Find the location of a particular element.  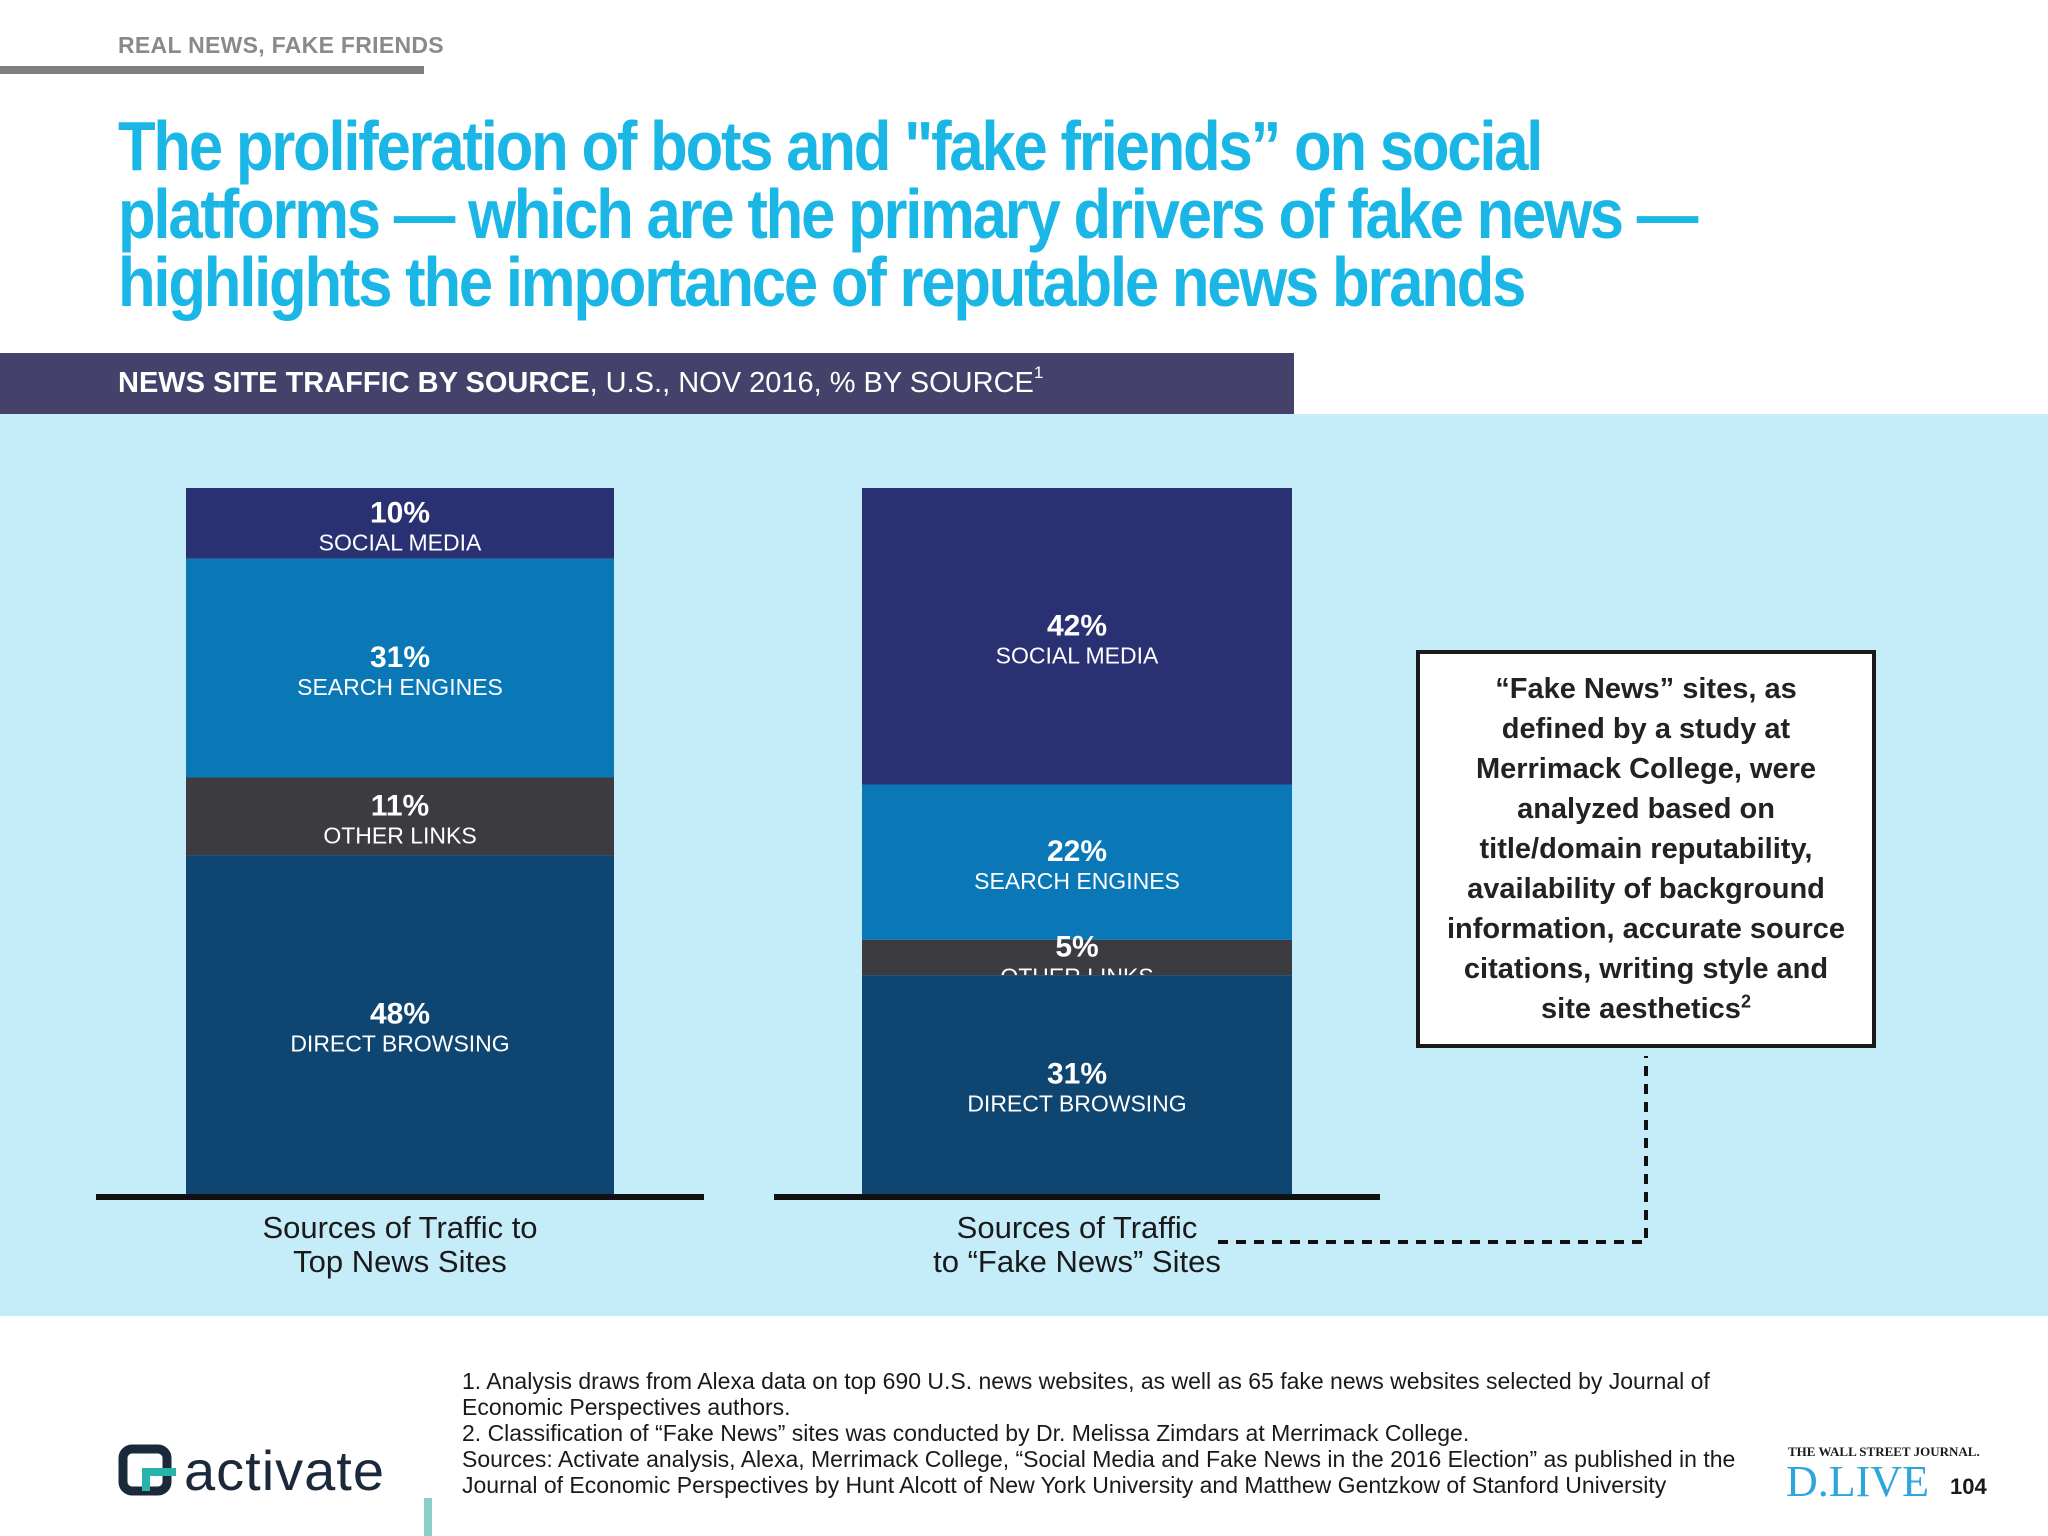

bar-segment-2-other-links is located at coordinates (1077, 957).